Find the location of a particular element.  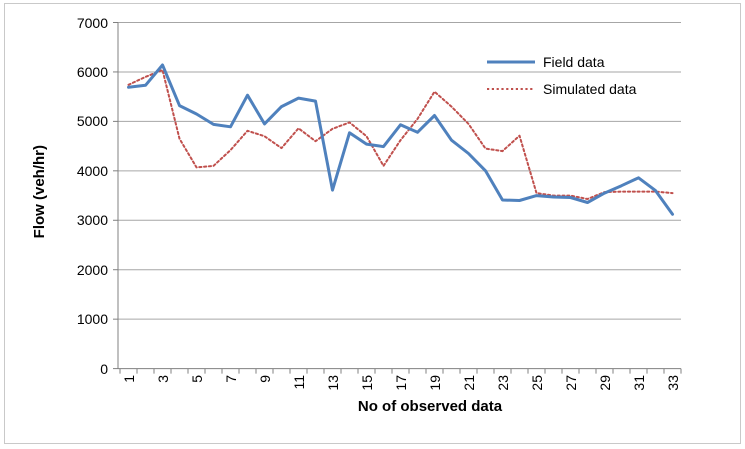

legend-line-solid-icon is located at coordinates (511, 61).